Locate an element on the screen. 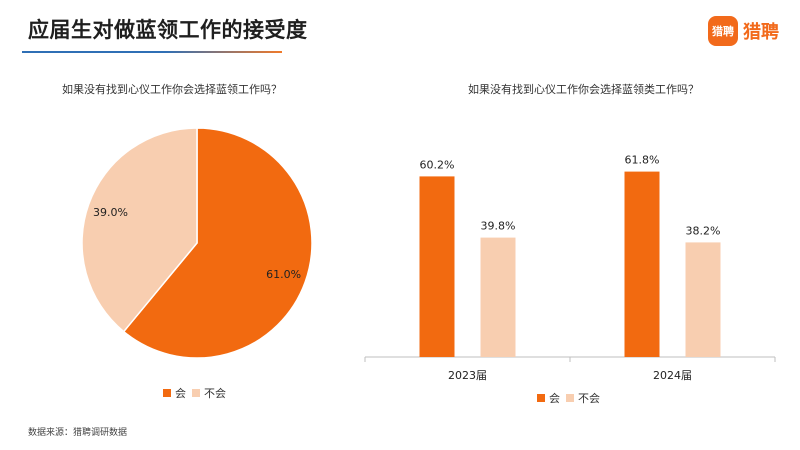  bar-legend-label-yes: 会 is located at coordinates (554, 398).